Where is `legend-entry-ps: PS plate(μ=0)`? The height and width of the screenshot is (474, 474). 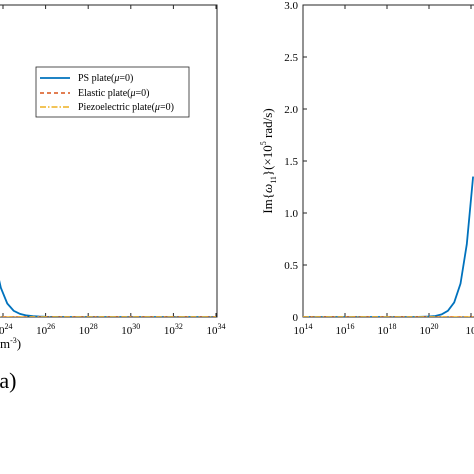 legend-entry-ps: PS plate(μ=0) is located at coordinates (105, 78).